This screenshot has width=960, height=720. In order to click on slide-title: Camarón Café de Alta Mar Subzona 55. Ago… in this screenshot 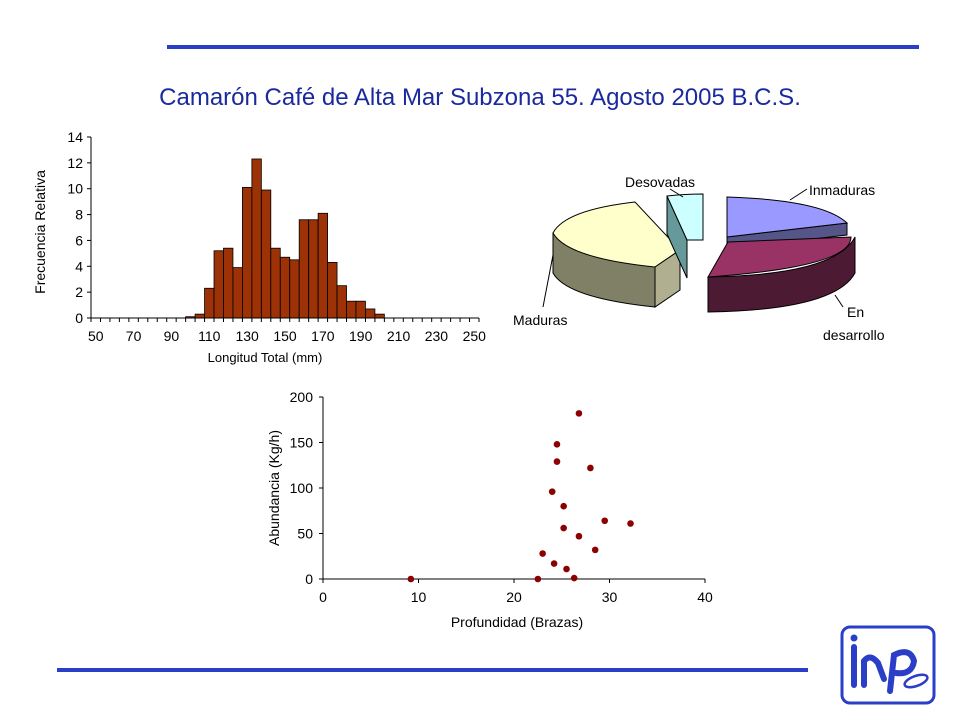, I will do `click(480, 97)`.